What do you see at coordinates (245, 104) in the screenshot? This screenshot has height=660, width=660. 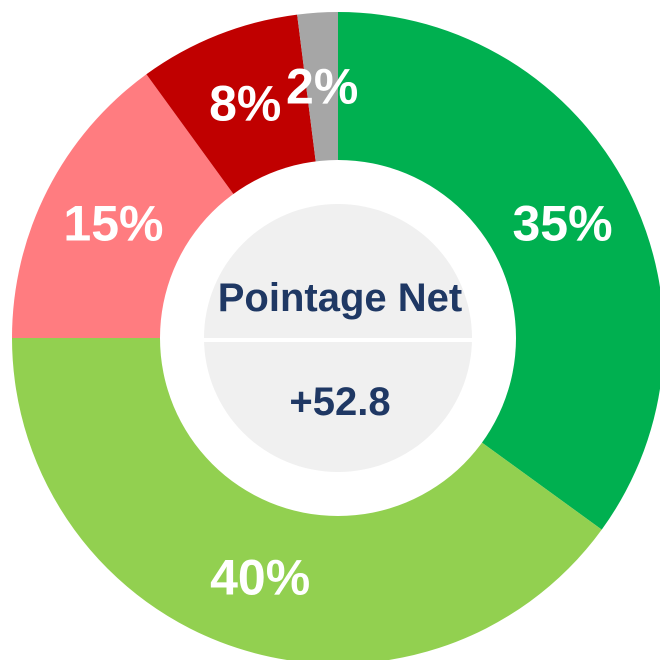 I see `value-label: 8%` at bounding box center [245, 104].